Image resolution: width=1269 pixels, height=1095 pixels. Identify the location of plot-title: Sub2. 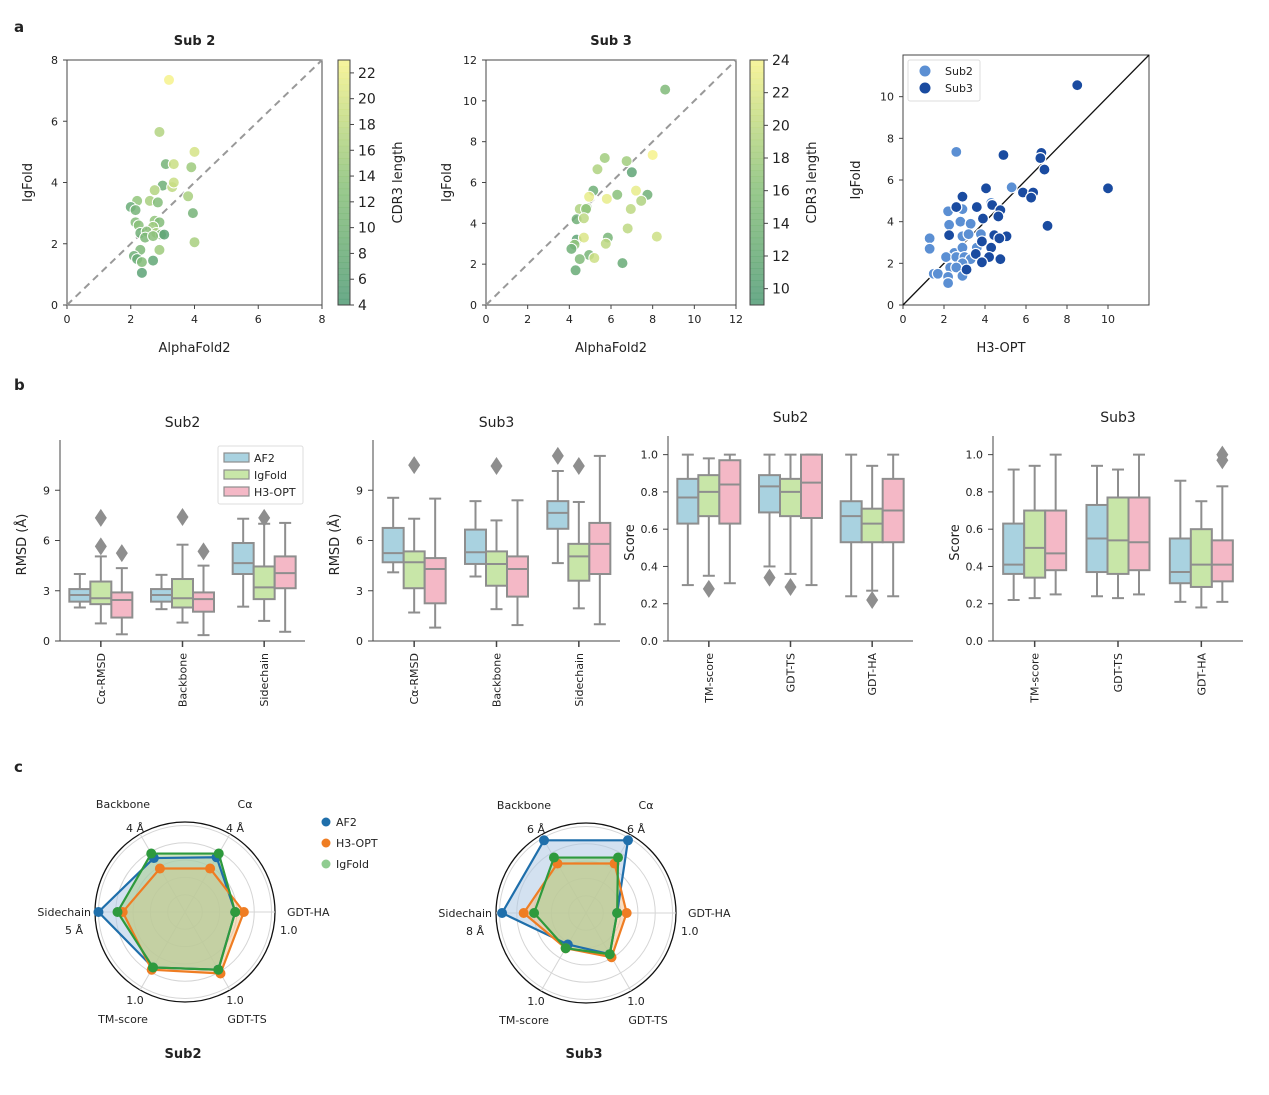
(791, 418).